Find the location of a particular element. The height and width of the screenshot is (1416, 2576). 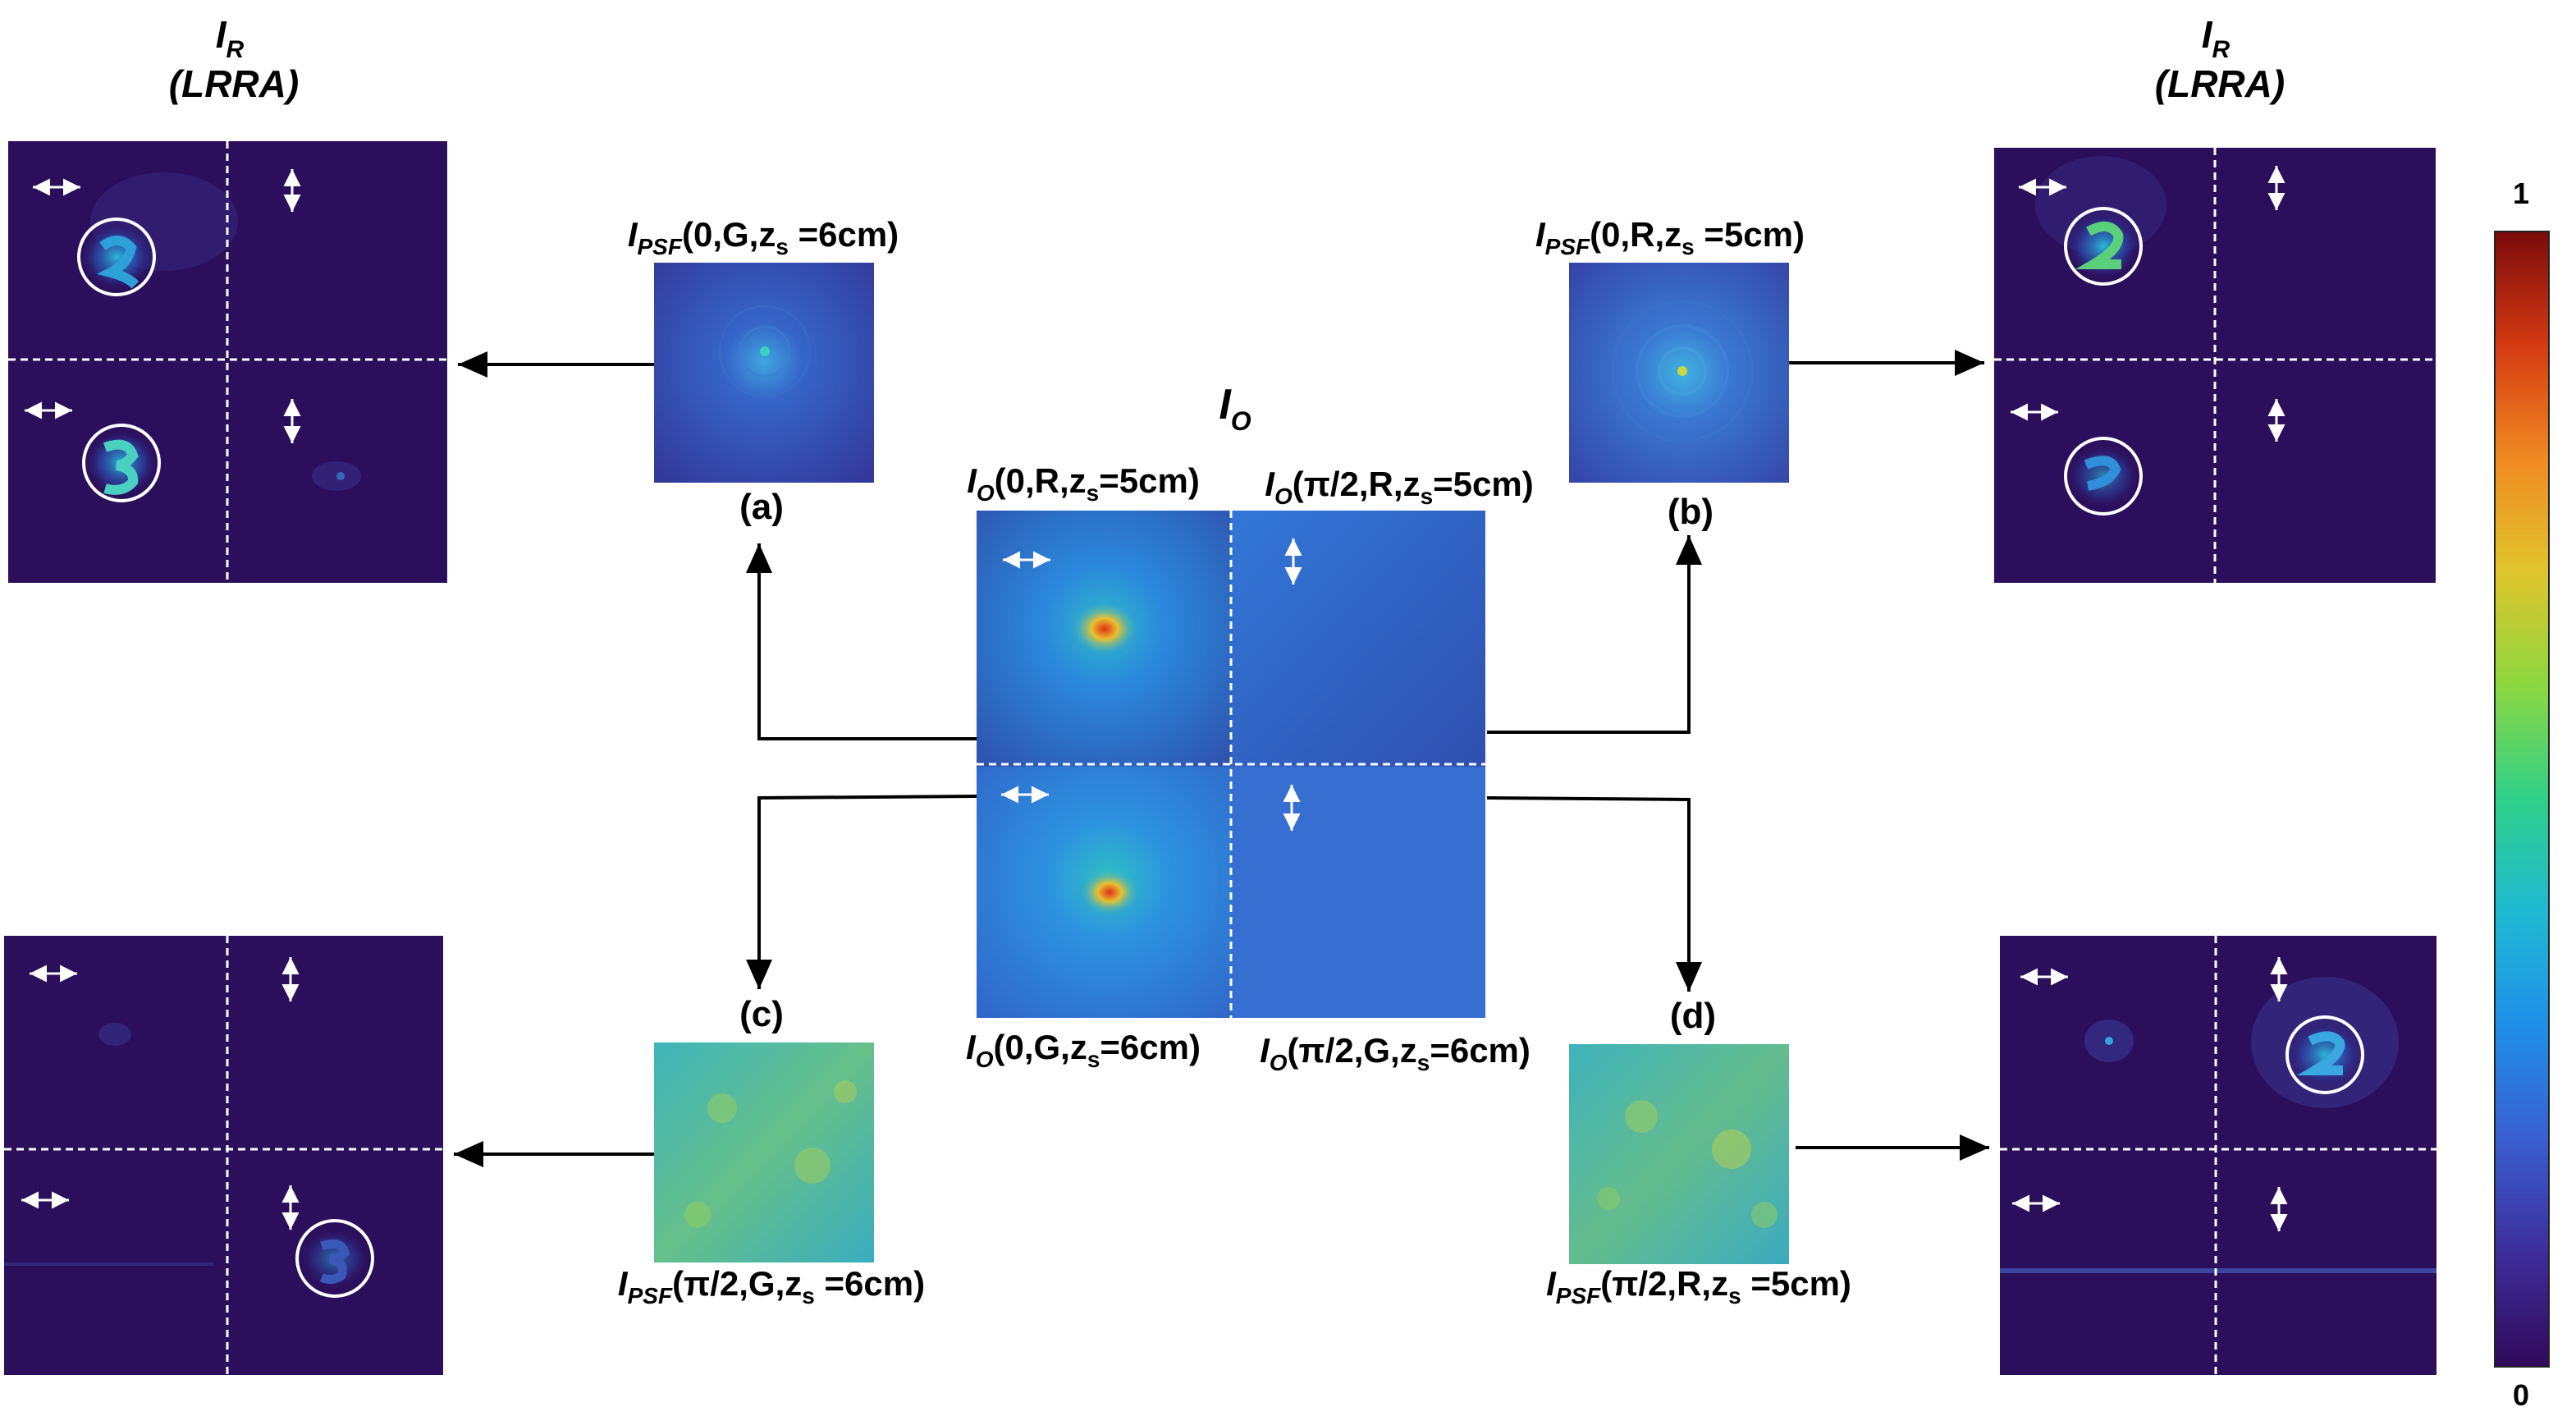

arrow-io-to-a is located at coordinates (861, 641).